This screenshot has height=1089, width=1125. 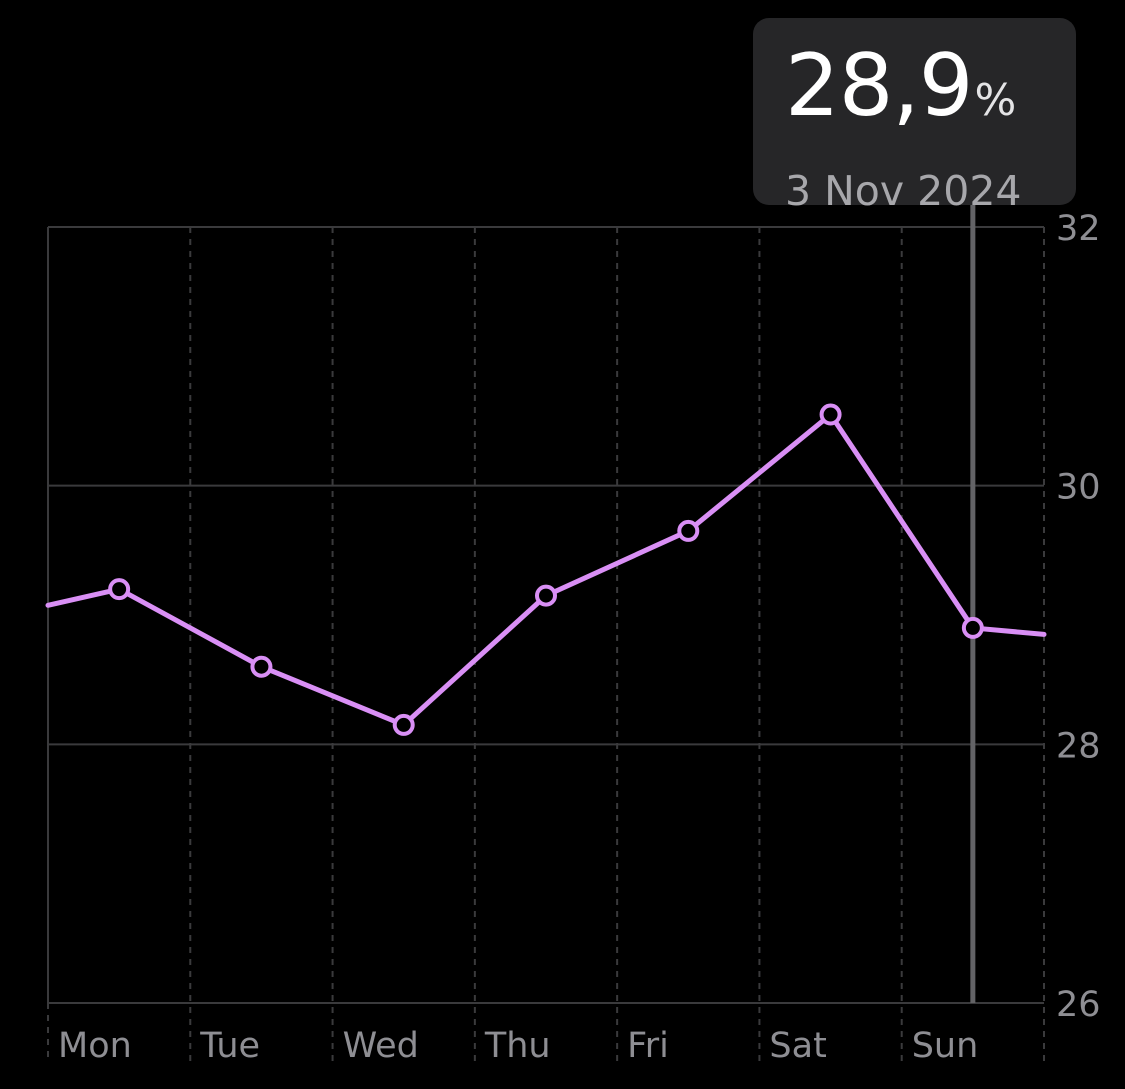 What do you see at coordinates (1078, 229) in the screenshot?
I see `y-tick-label-32: 32` at bounding box center [1078, 229].